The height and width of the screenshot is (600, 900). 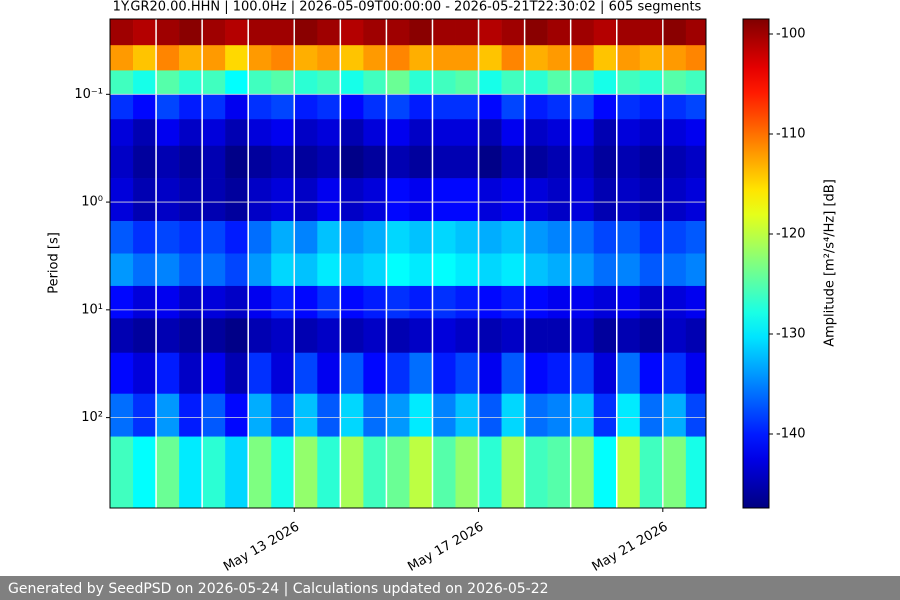 What do you see at coordinates (791, 434) in the screenshot?
I see `colorbar-tick-label: -140` at bounding box center [791, 434].